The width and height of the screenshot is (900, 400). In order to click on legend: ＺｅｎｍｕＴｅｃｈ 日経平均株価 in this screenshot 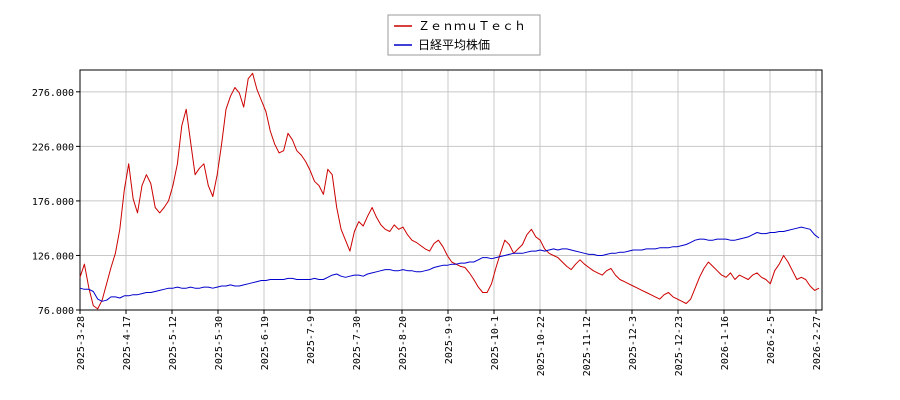, I will do `click(464, 35)`.